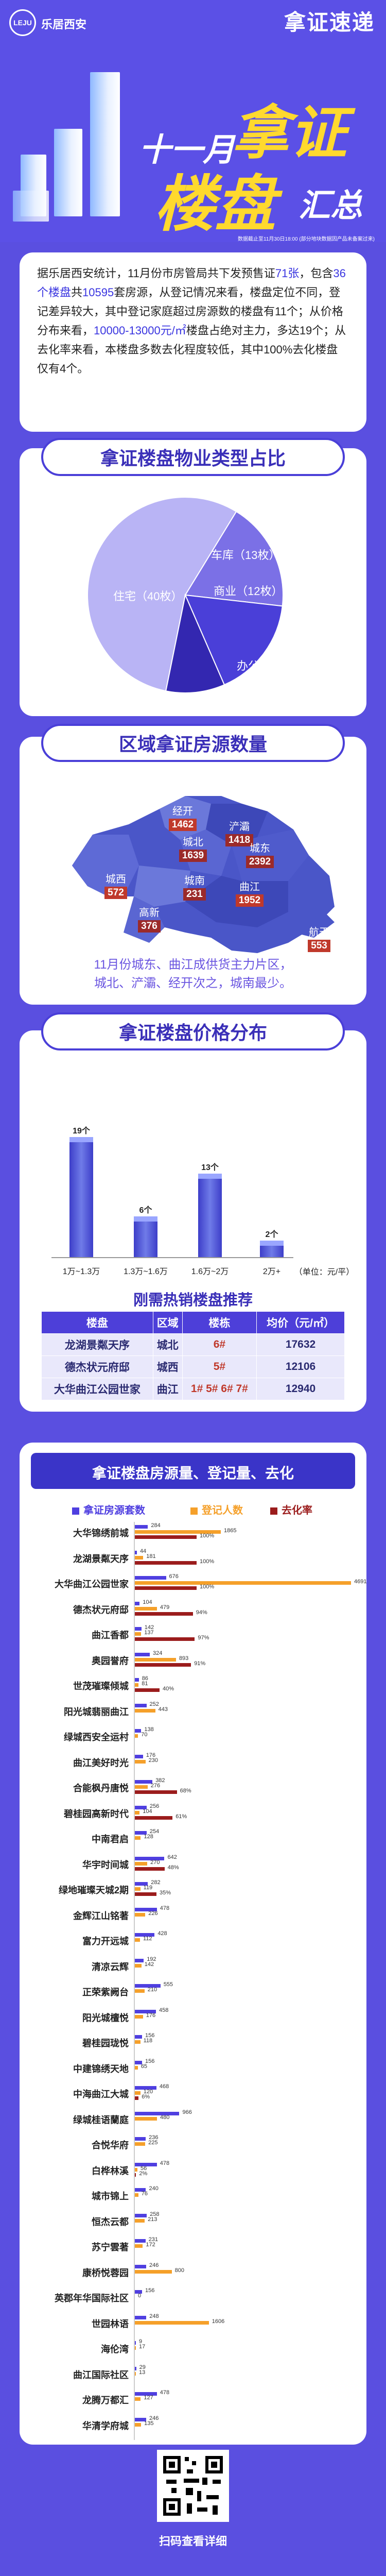 The height and width of the screenshot is (2576, 386). What do you see at coordinates (144, 2173) in the screenshot?
I see `bar-value-label: 2%` at bounding box center [144, 2173].